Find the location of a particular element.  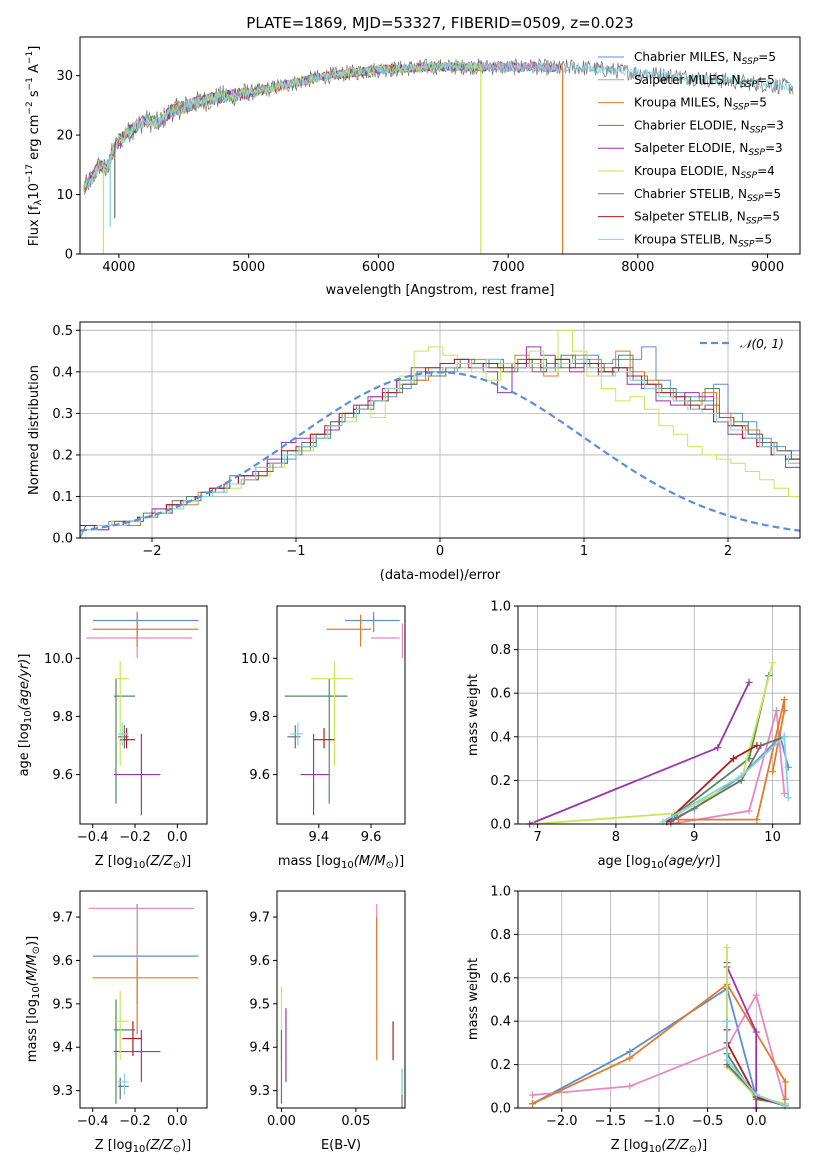

x-tick-label: 0.00 is located at coordinates (281, 1121).